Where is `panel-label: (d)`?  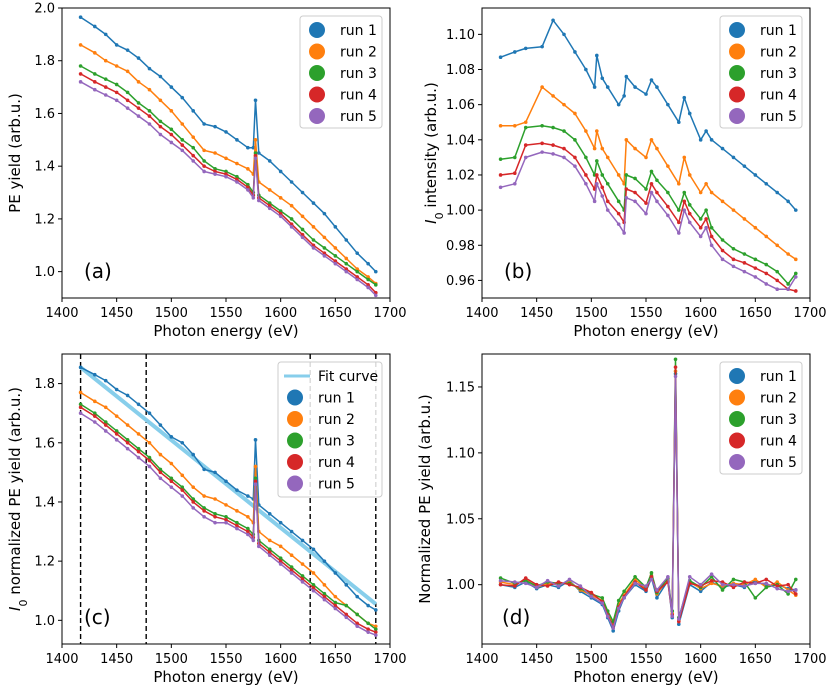
panel-label: (d) is located at coordinates (516, 617).